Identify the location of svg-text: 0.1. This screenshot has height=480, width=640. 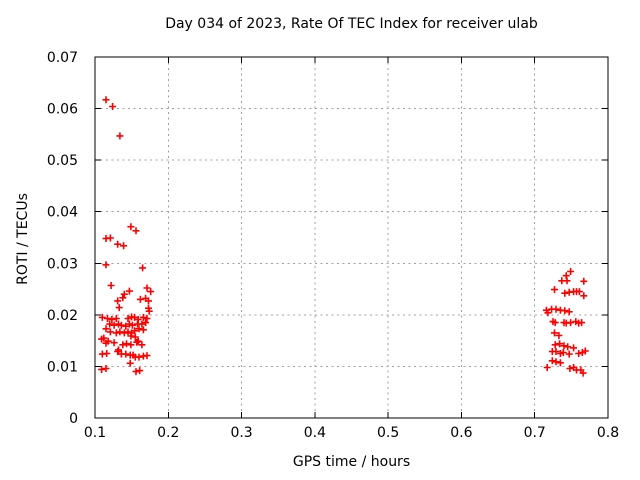
(95, 433).